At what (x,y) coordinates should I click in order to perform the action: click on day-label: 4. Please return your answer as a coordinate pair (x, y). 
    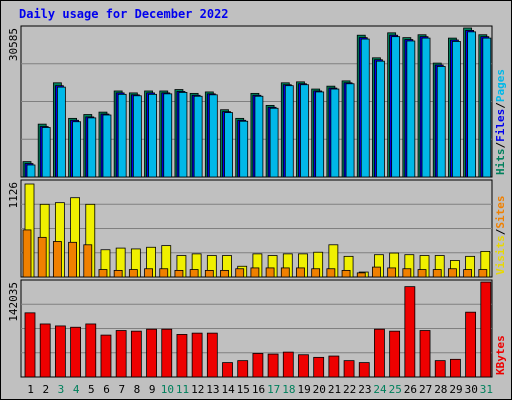
    Looking at the image, I should click on (76, 389).